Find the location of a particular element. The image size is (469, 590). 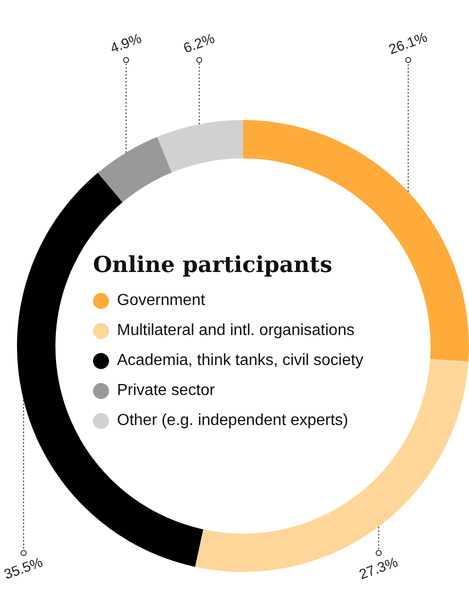

legend-label: Other (e.g. independent experts) is located at coordinates (232, 421).